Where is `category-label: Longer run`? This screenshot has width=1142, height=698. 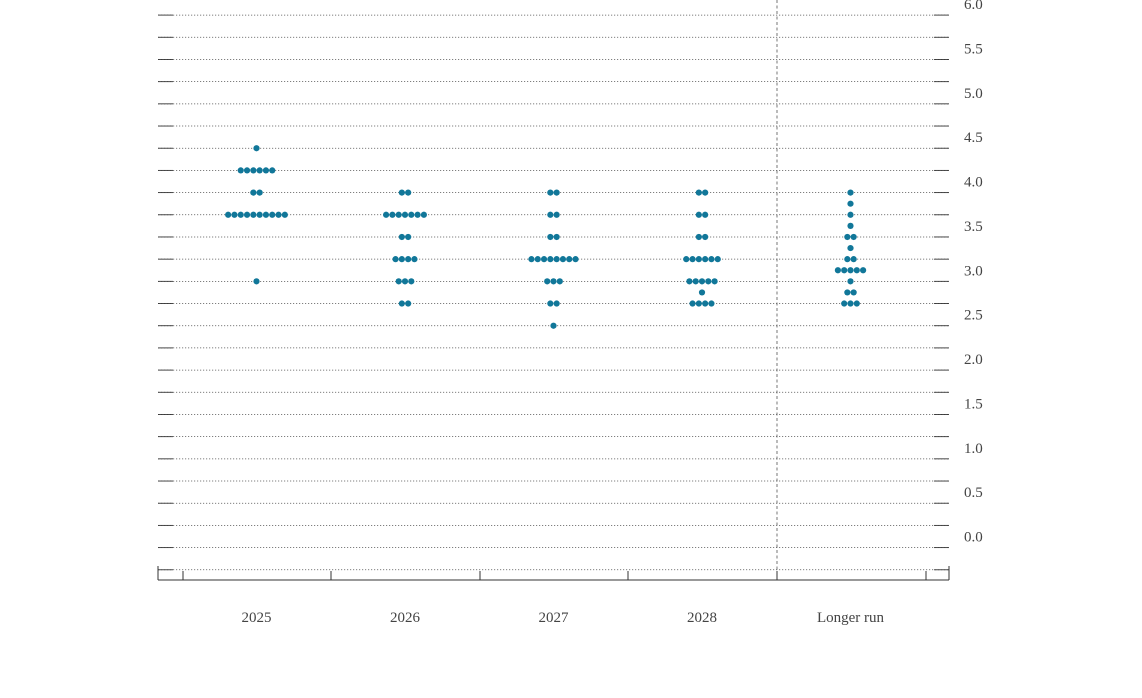
category-label: Longer run is located at coordinates (851, 618).